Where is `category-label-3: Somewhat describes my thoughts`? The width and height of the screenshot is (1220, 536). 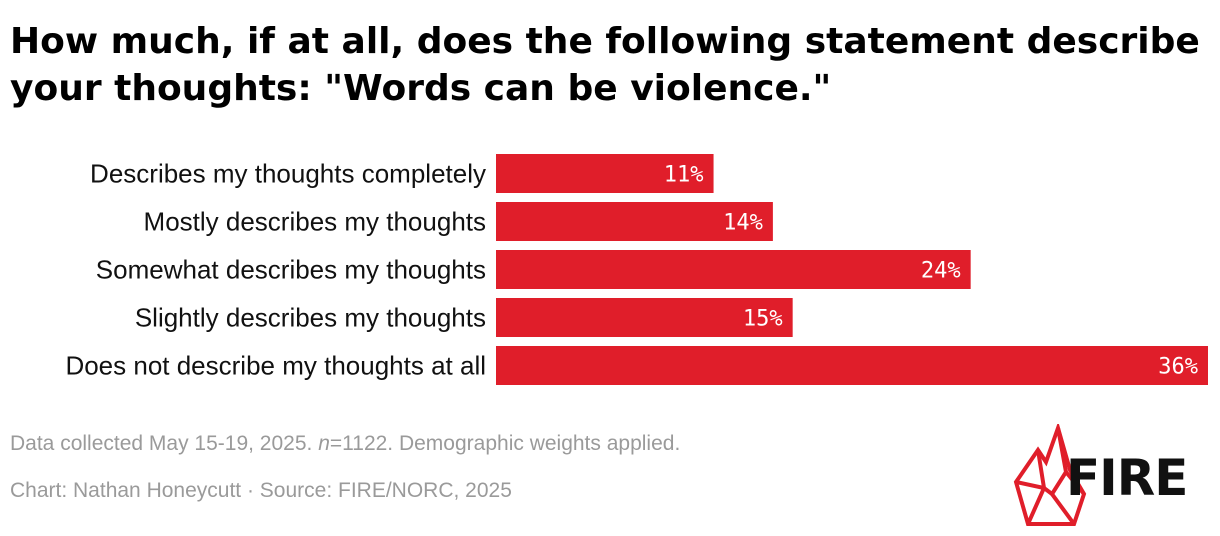 category-label-3: Somewhat describes my thoughts is located at coordinates (291, 270).